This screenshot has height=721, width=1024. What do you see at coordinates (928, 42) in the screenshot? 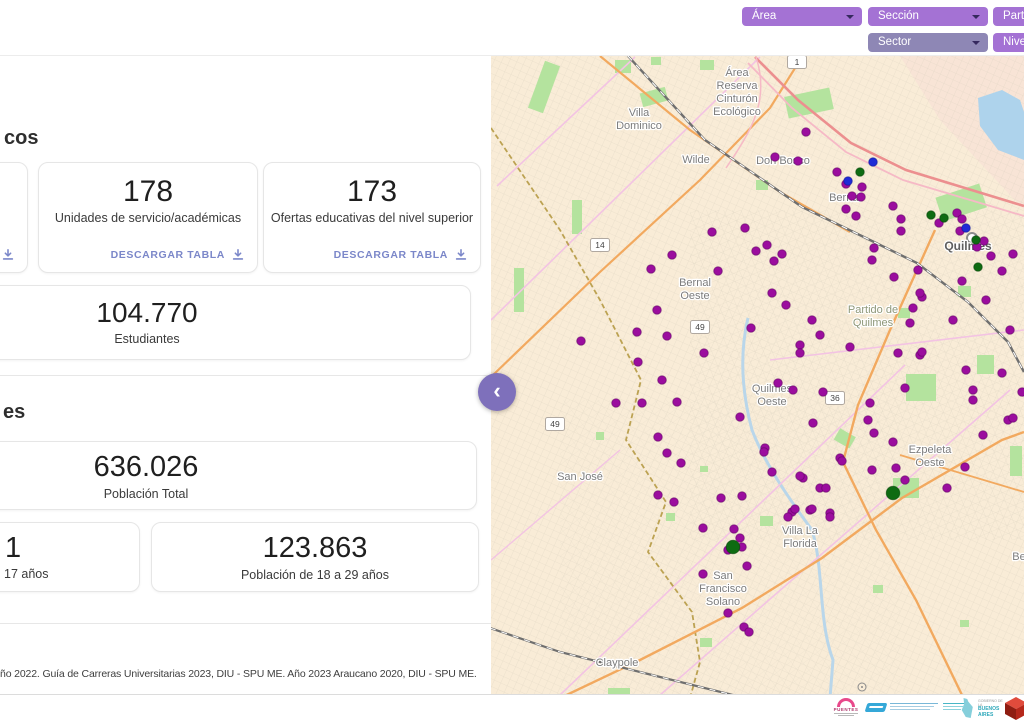
I see `filter-dropdown-sector: Sector` at bounding box center [928, 42].